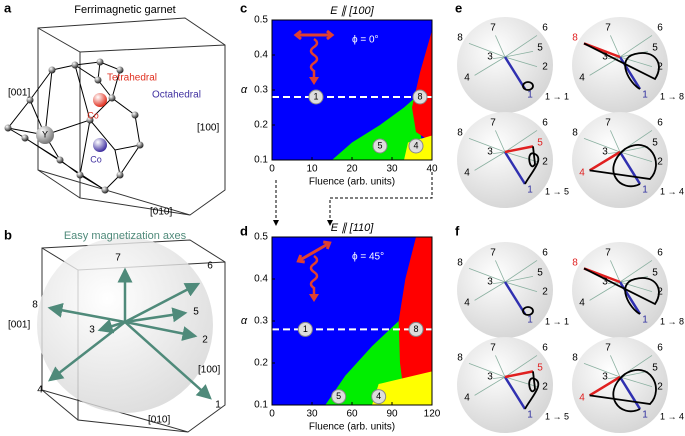 The width and height of the screenshot is (685, 436). Describe the element at coordinates (125, 236) in the screenshot. I see `panel-title: Easy magnetization axes` at that location.